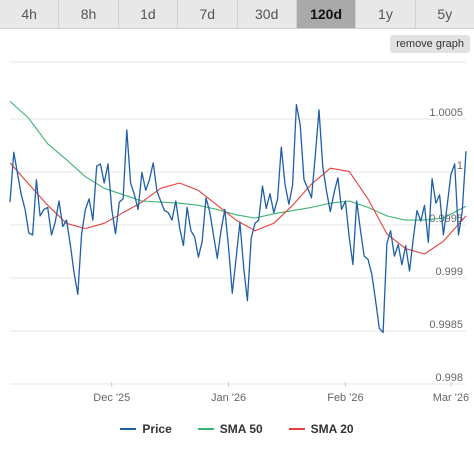  What do you see at coordinates (451, 398) in the screenshot?
I see `x-tick-label: Mar '26` at bounding box center [451, 398].